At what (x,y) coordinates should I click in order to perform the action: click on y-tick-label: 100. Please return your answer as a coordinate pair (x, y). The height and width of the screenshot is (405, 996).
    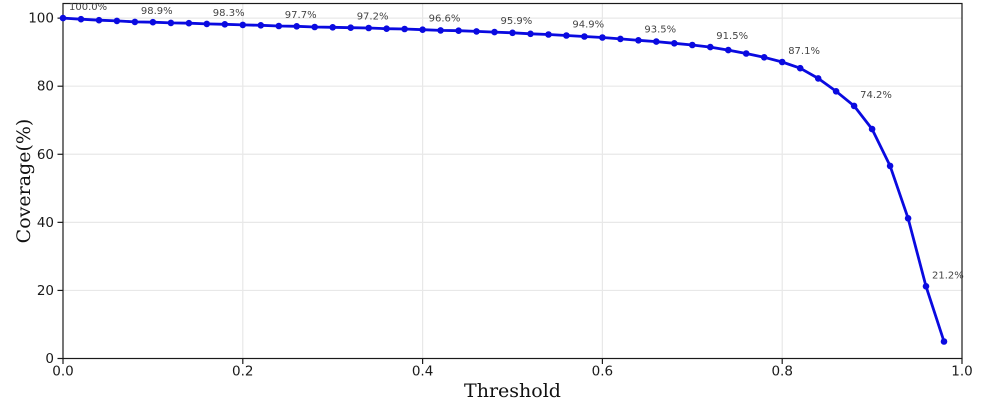
    Looking at the image, I should click on (41, 19).